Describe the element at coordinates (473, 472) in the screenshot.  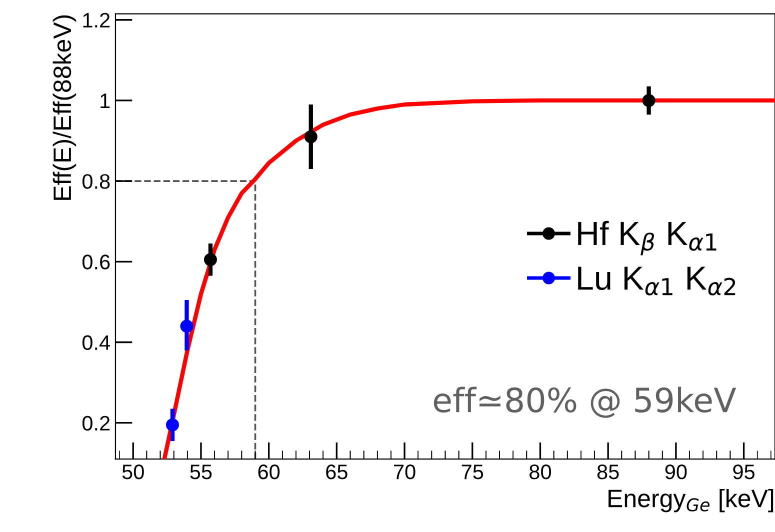
I see `x-tick-label: 75` at that location.